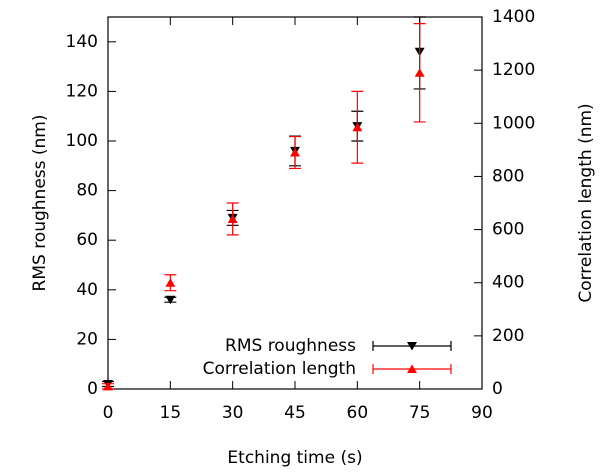 The height and width of the screenshot is (472, 604). What do you see at coordinates (87, 290) in the screenshot?
I see `y-tick-label: 40` at bounding box center [87, 290].